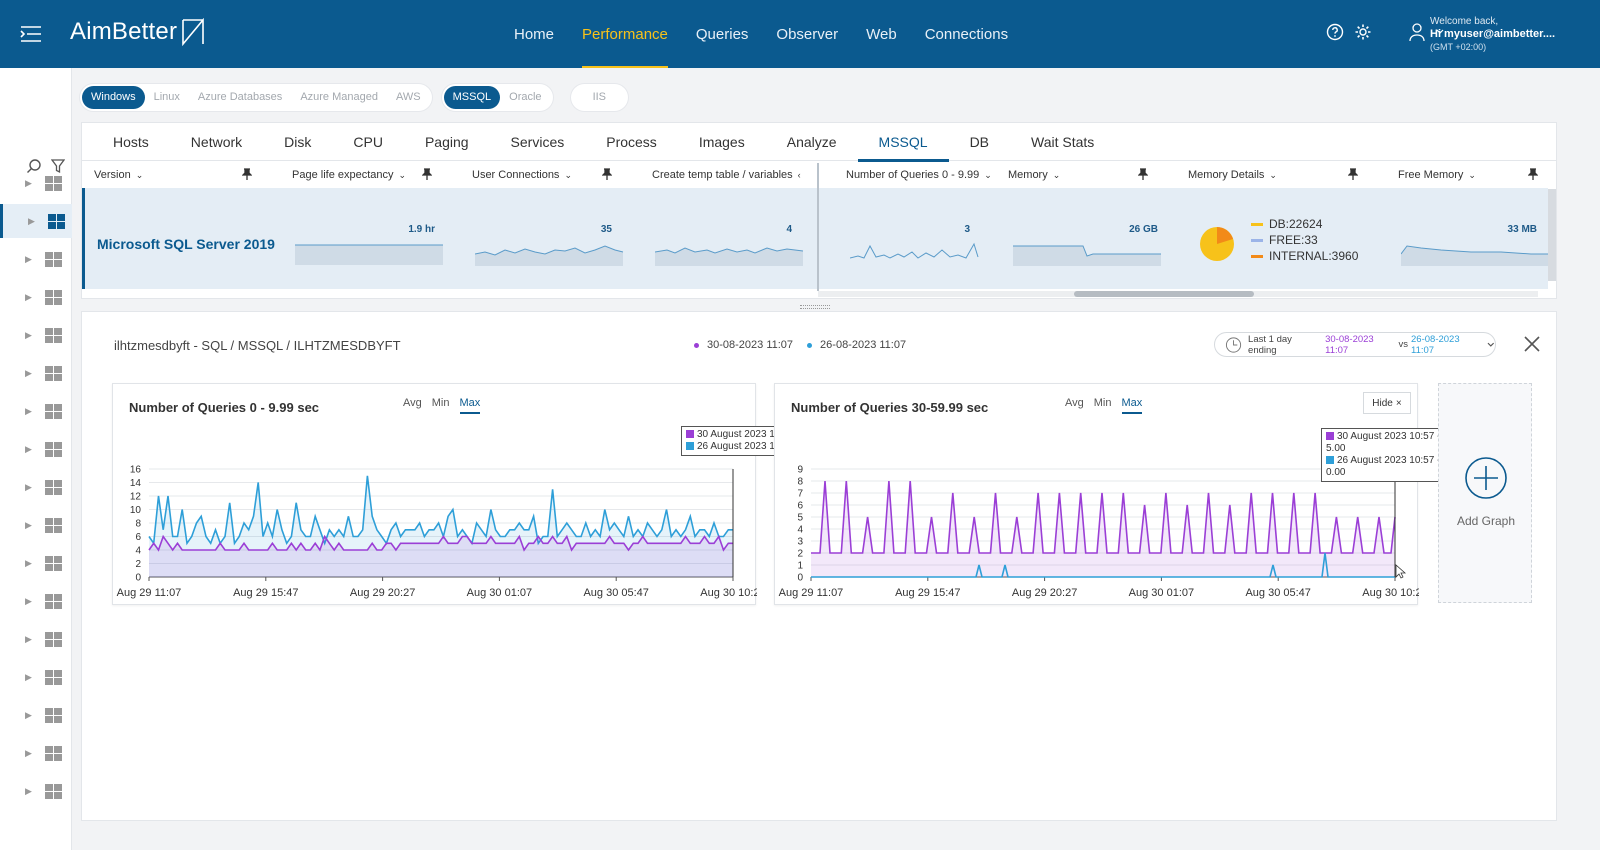  Describe the element at coordinates (1164, 294) in the screenshot. I see `scrollbar-thumb` at that location.